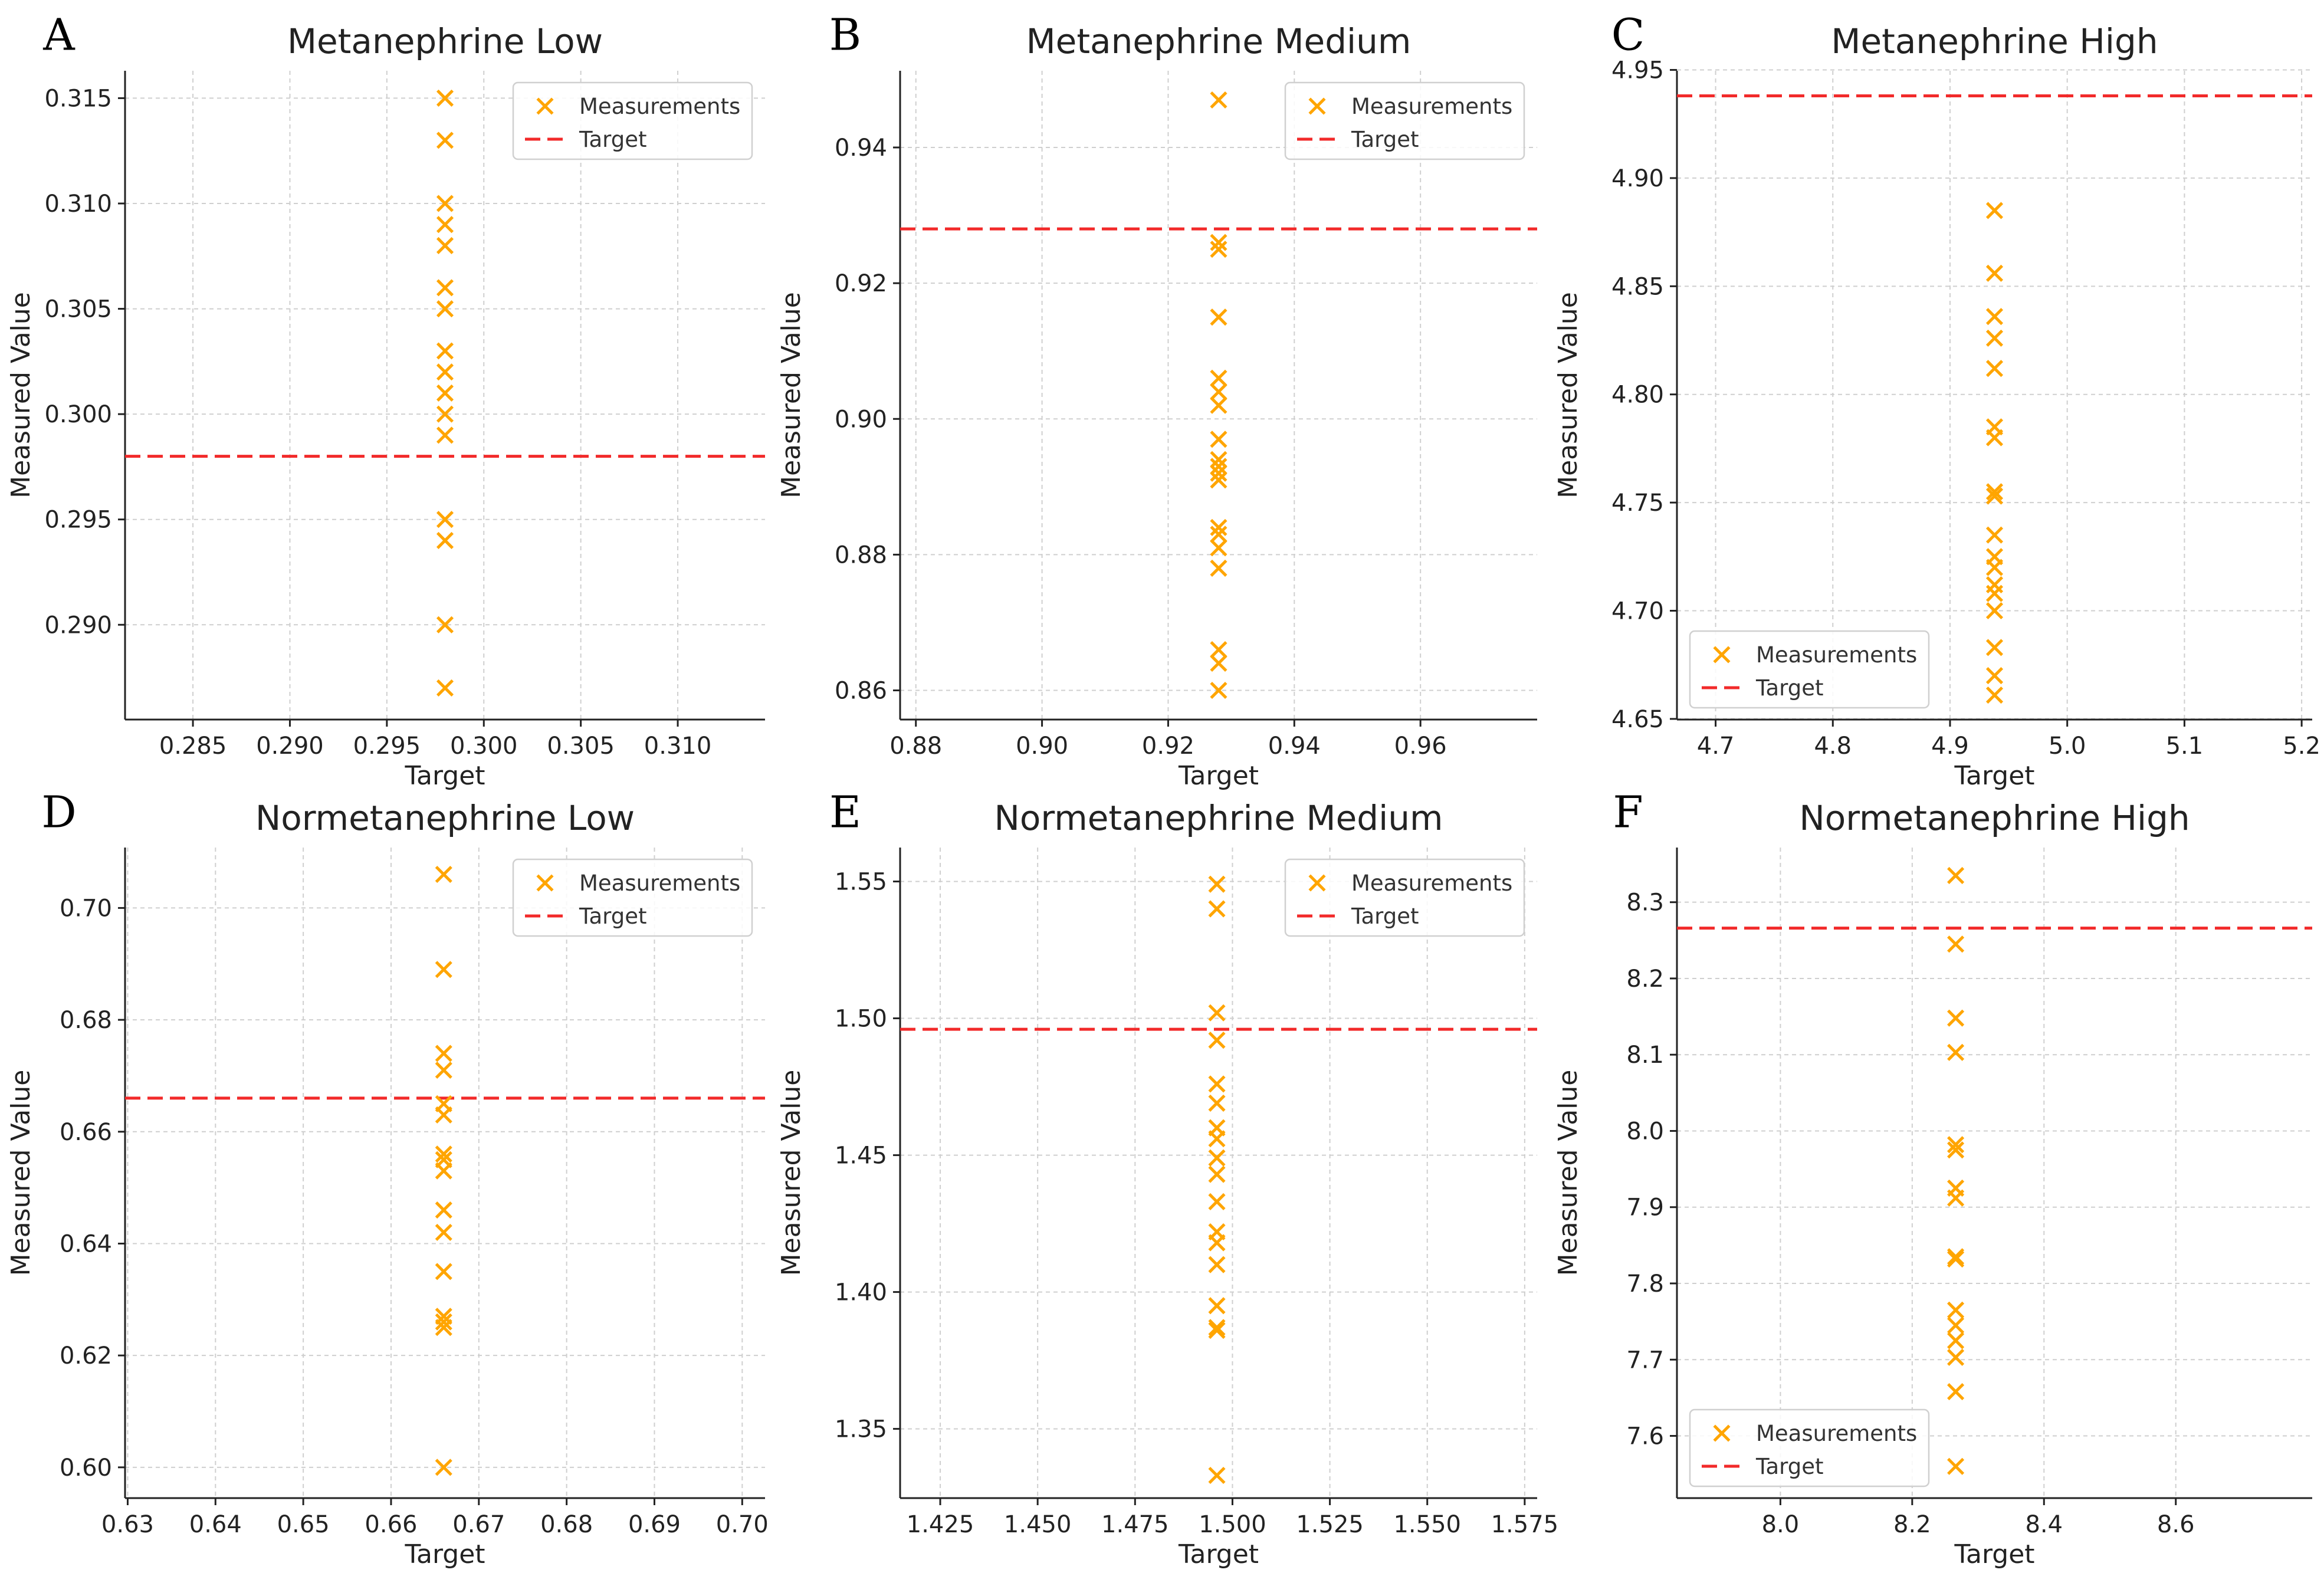 The height and width of the screenshot is (1573, 2324). What do you see at coordinates (78, 309) in the screenshot?
I see `y-tick-label: 0.305` at bounding box center [78, 309].